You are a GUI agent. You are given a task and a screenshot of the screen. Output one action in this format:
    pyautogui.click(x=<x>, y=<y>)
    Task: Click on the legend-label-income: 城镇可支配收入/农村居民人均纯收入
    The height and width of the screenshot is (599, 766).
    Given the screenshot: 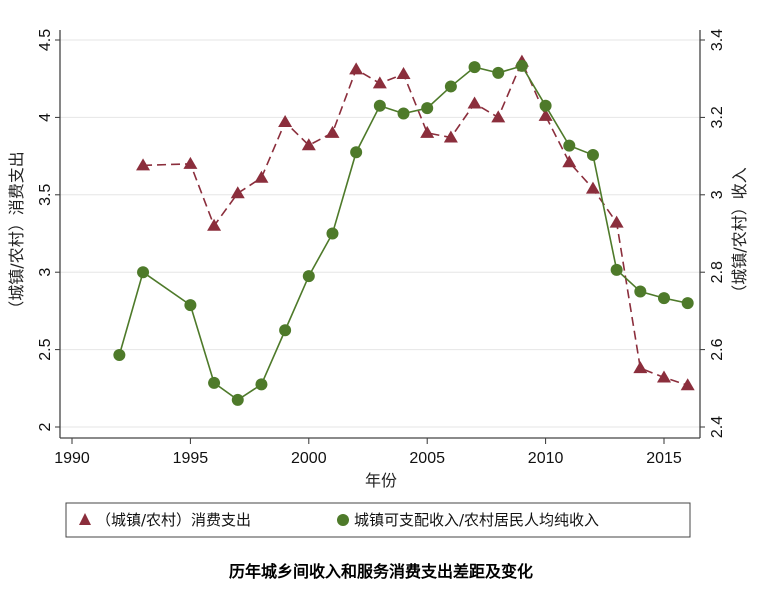 What is the action you would take?
    pyautogui.click(x=476, y=520)
    